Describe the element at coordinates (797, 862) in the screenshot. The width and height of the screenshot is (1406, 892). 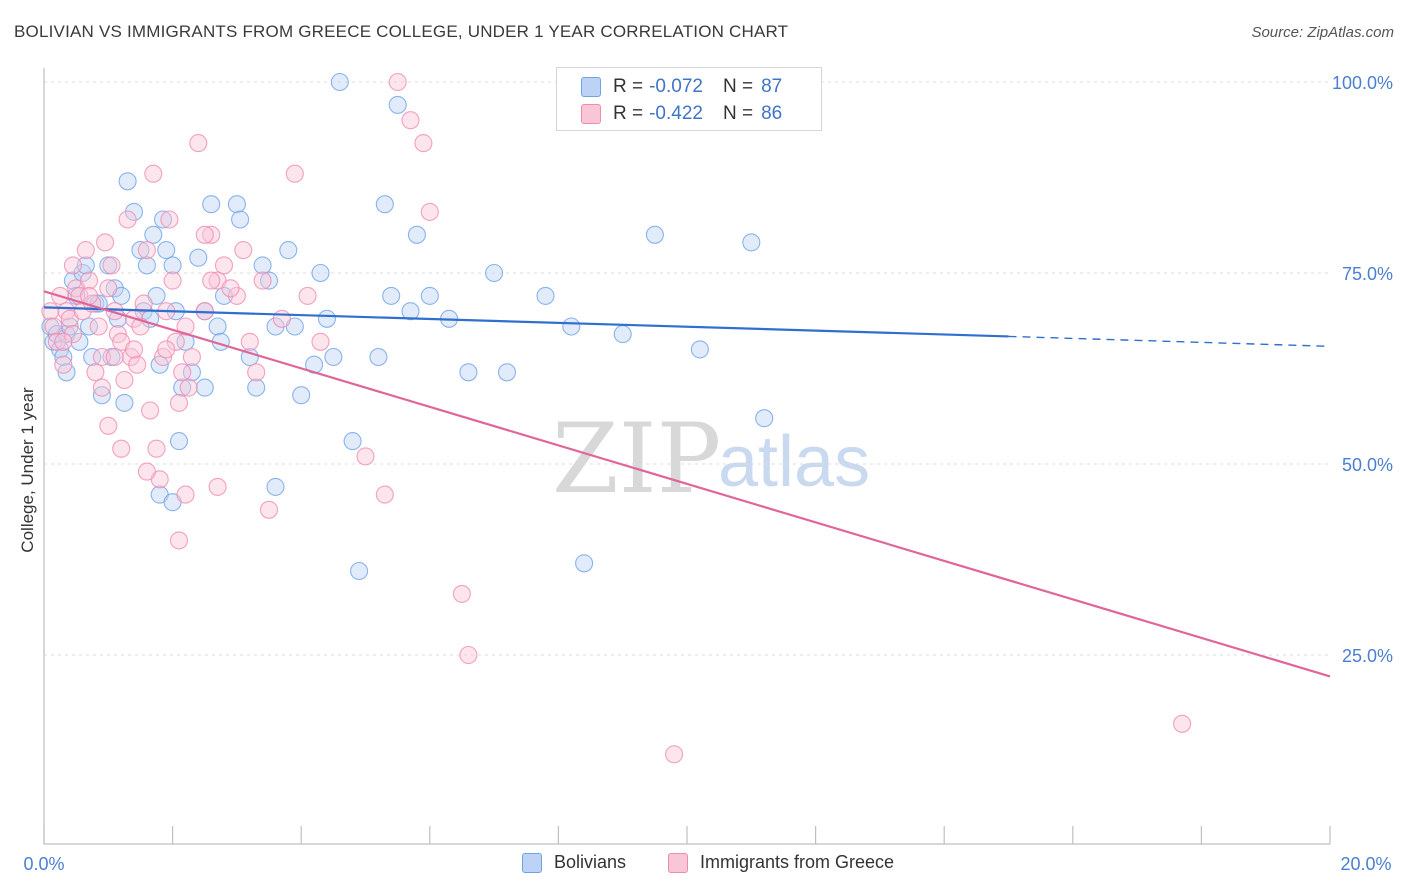
I see `legend-label-greece: Immigrants from Greece` at that location.